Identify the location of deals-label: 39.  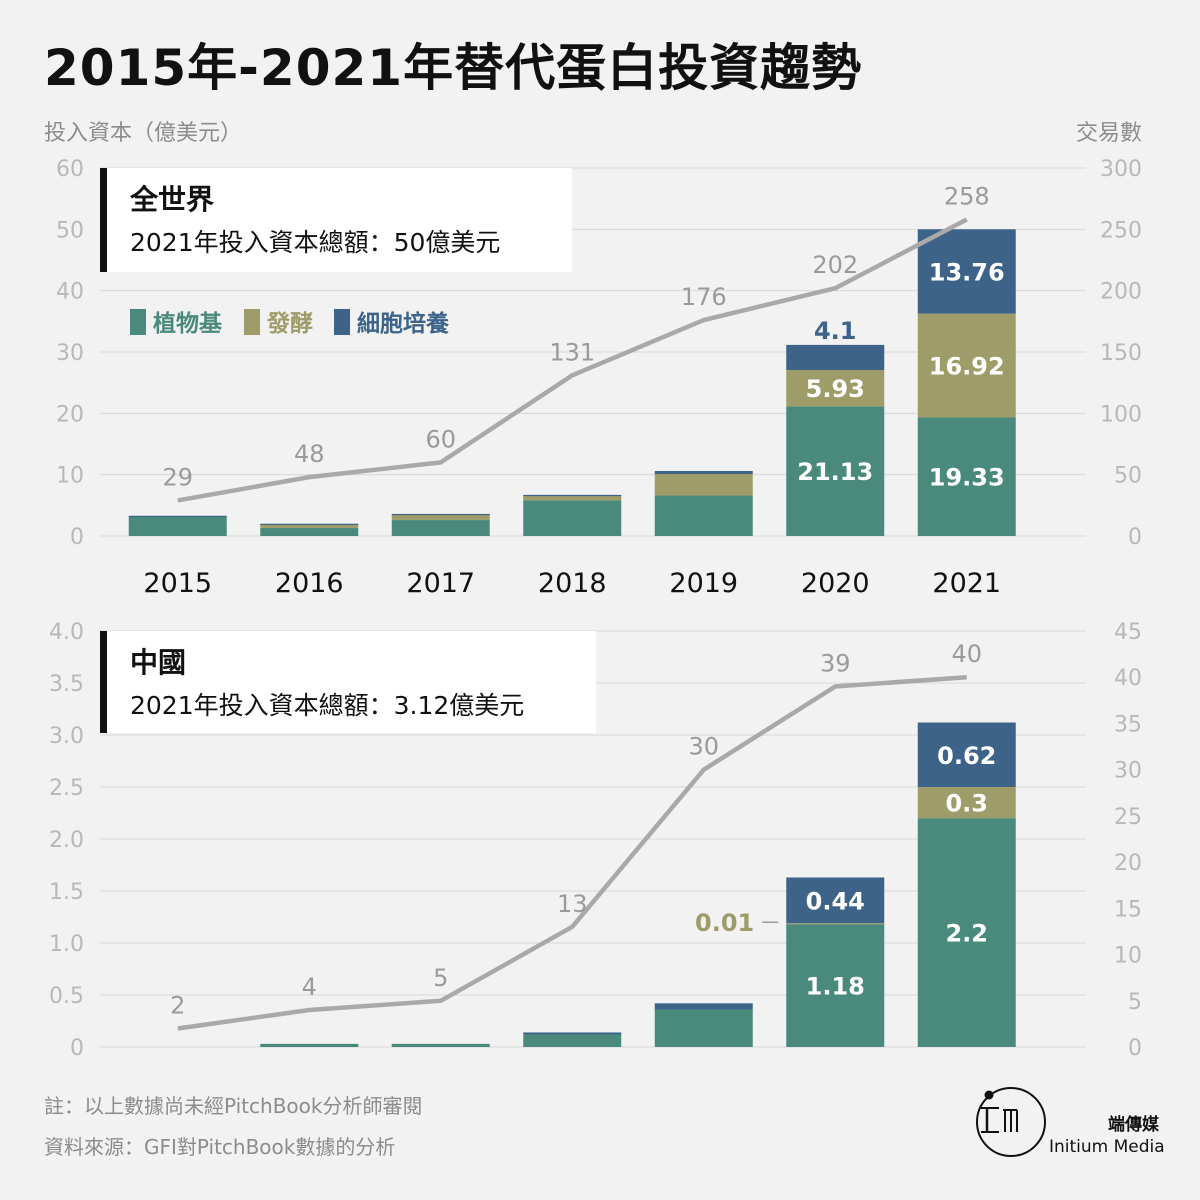
(835, 663).